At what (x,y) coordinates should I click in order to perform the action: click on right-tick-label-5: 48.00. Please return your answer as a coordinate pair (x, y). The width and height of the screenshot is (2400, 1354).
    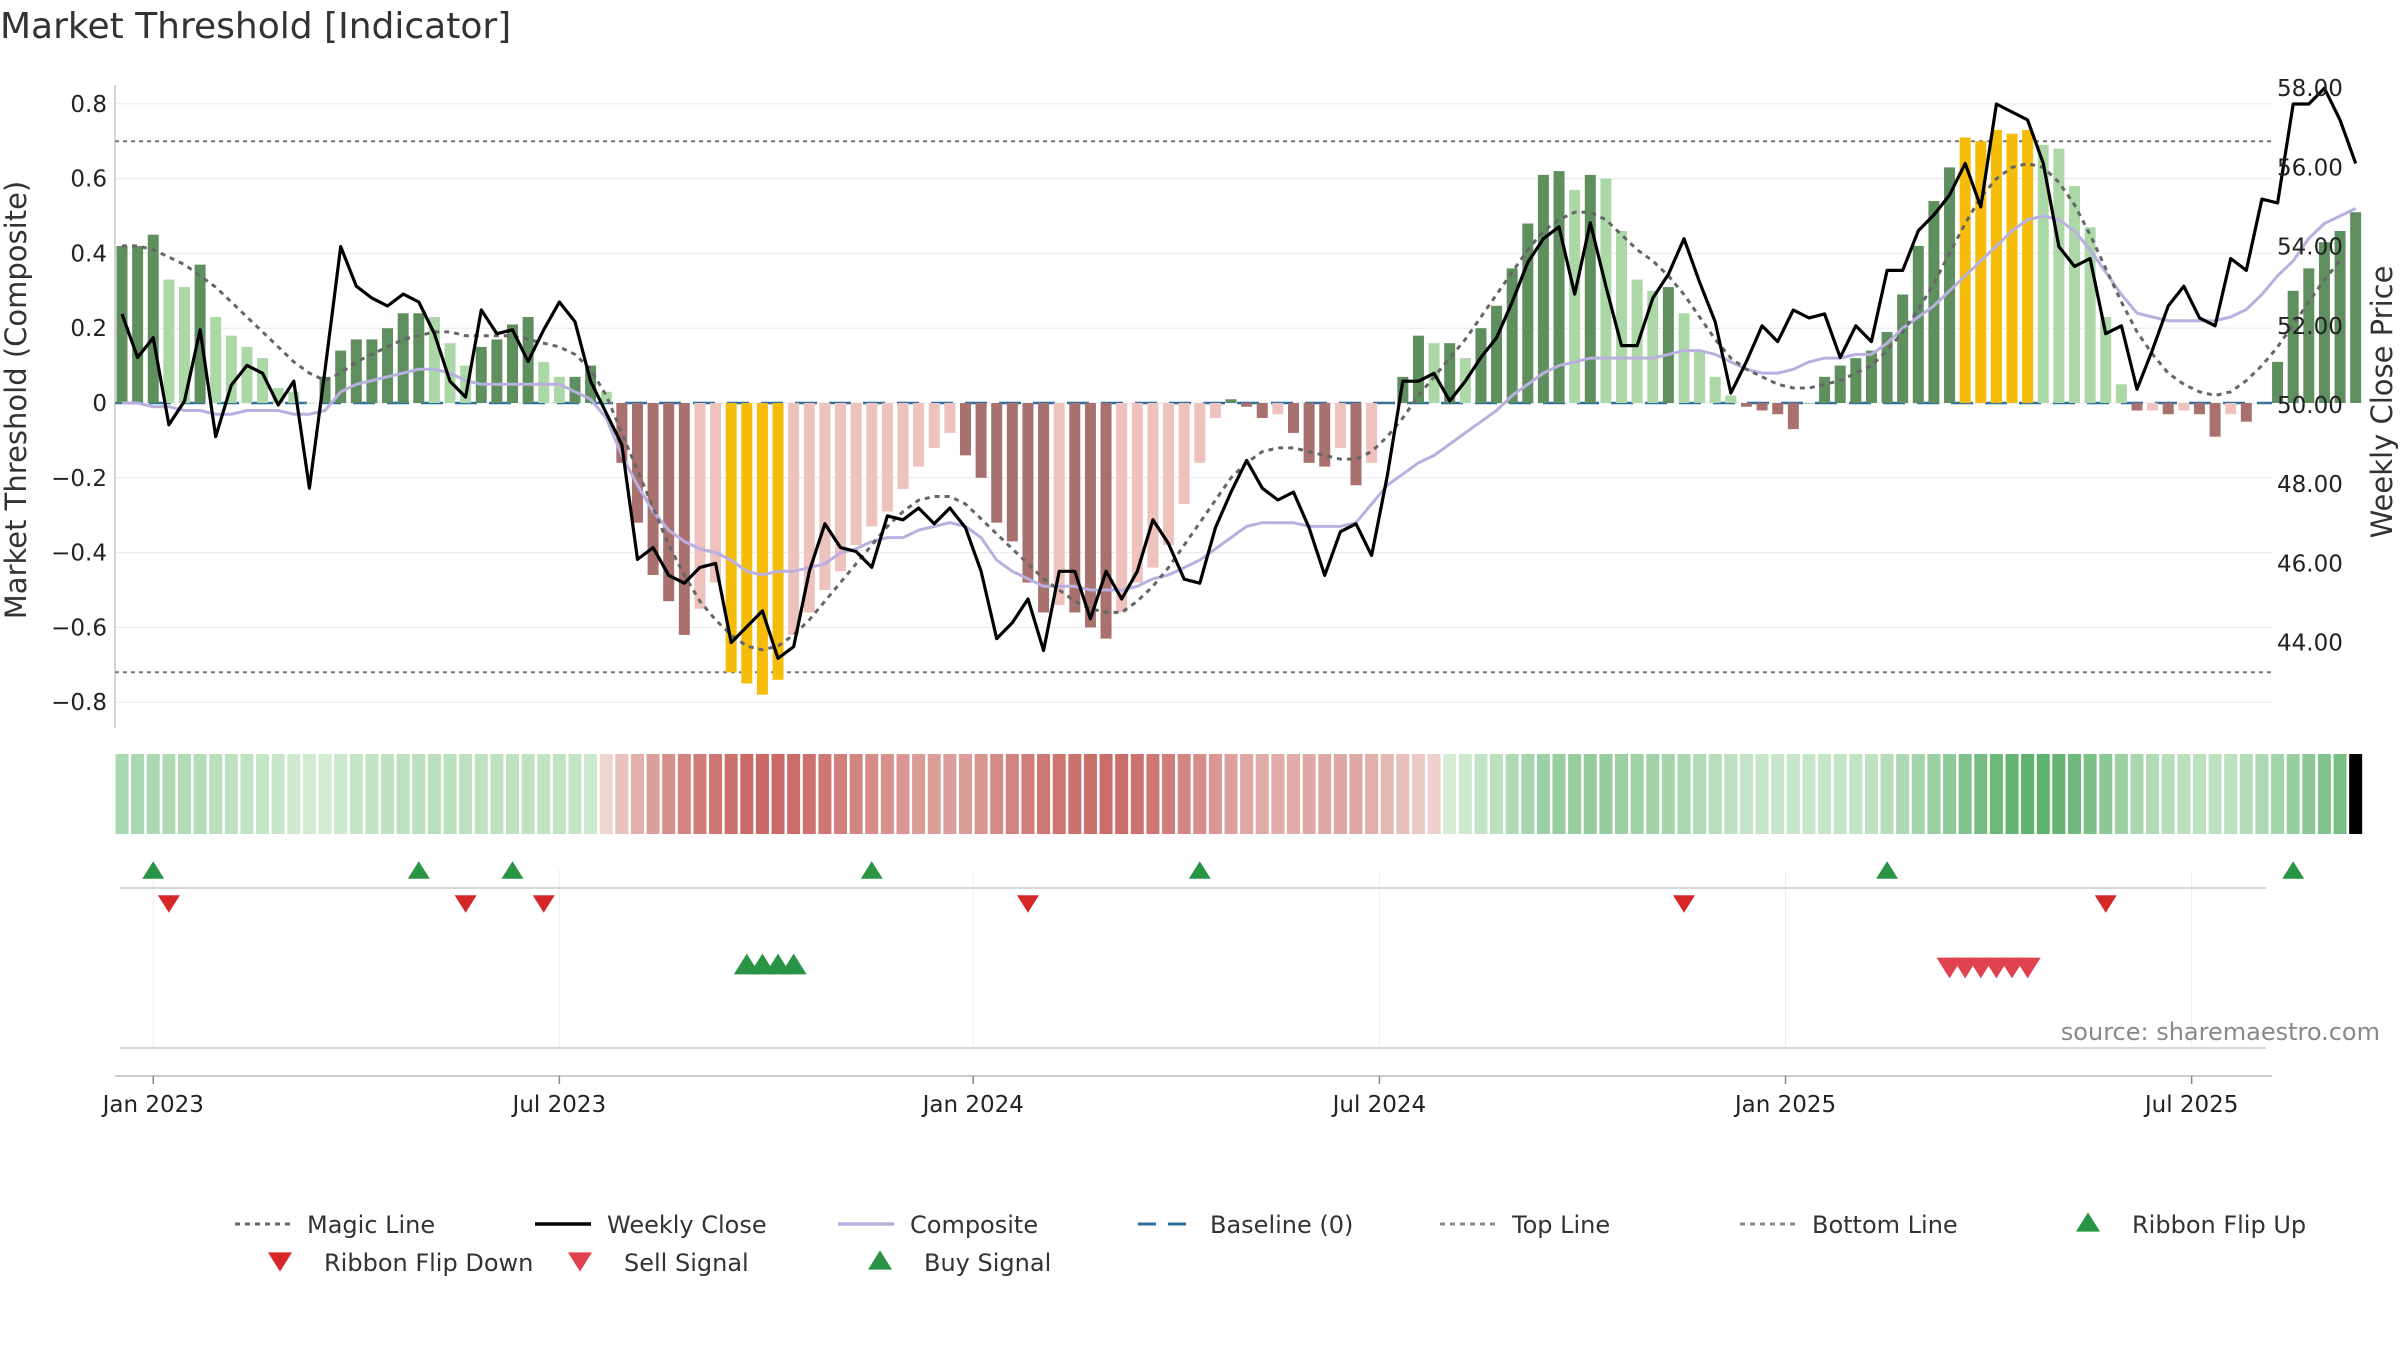
    Looking at the image, I should click on (2310, 485).